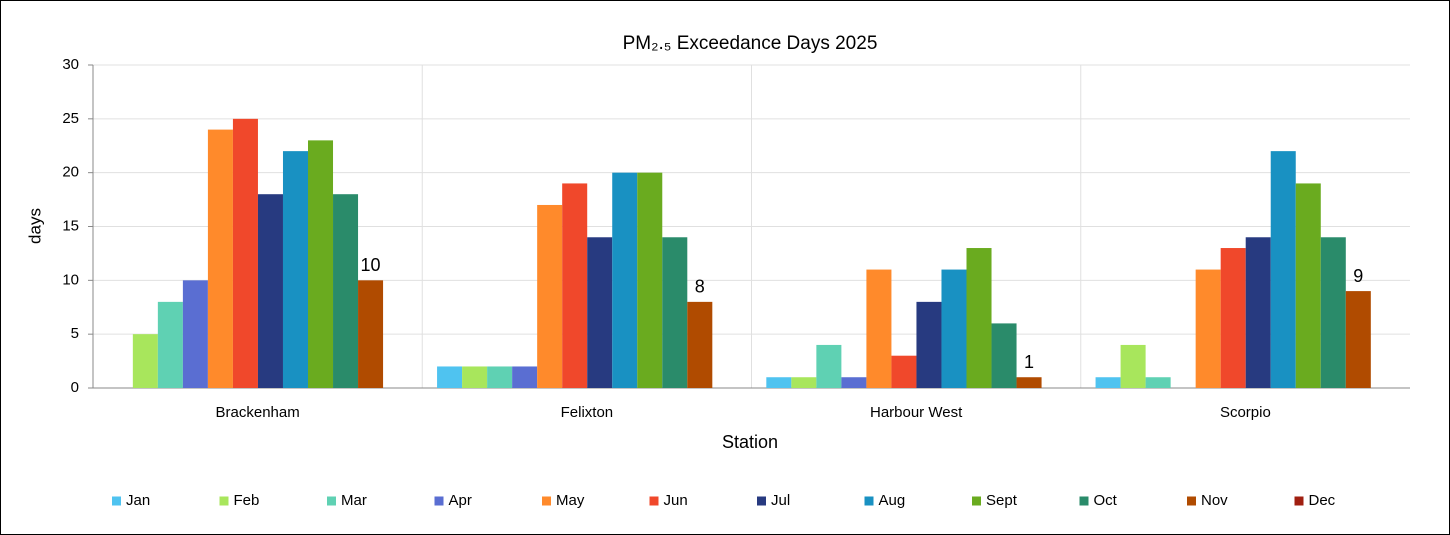 The width and height of the screenshot is (1450, 535). Describe the element at coordinates (70, 118) in the screenshot. I see `y-tick-label: 25` at that location.